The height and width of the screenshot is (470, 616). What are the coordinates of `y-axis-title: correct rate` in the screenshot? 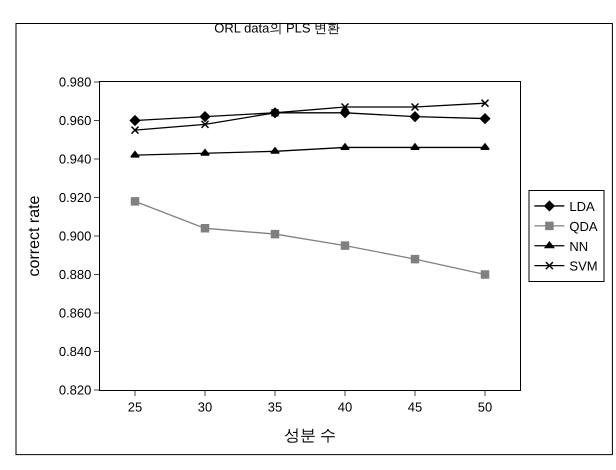 It's located at (34, 235).